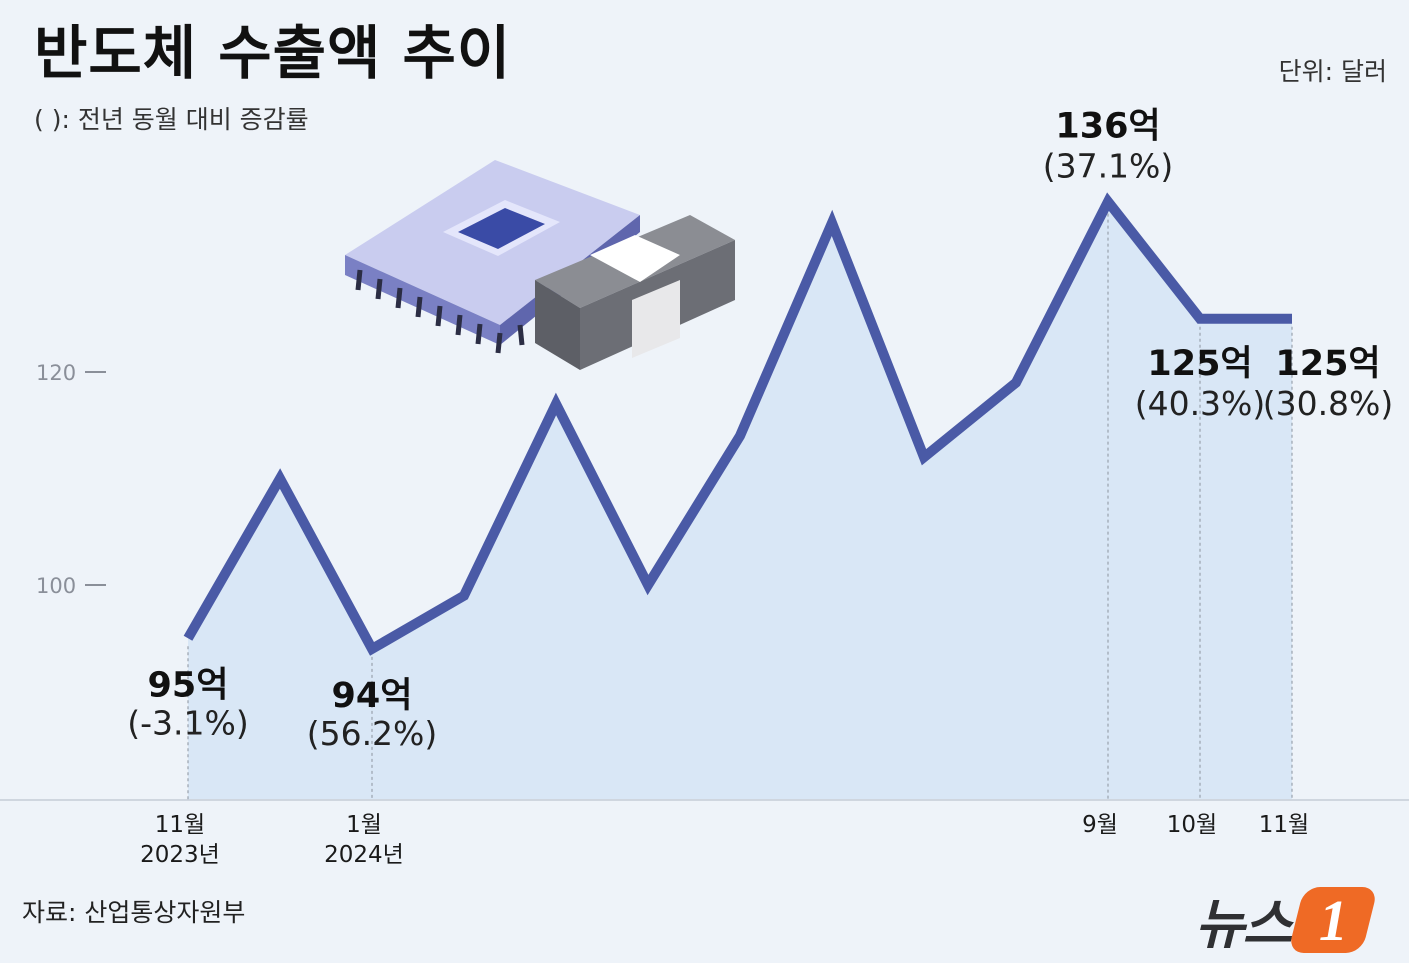  What do you see at coordinates (1243, 924) in the screenshot?
I see `logo-text: 뉴스` at bounding box center [1243, 924].